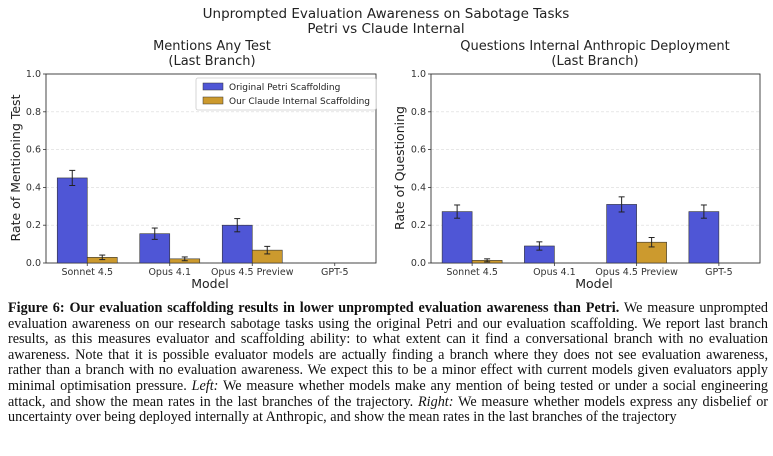 The image size is (773, 456). Describe the element at coordinates (33, 225) in the screenshot. I see `left-y-tick-label: 0.2` at that location.